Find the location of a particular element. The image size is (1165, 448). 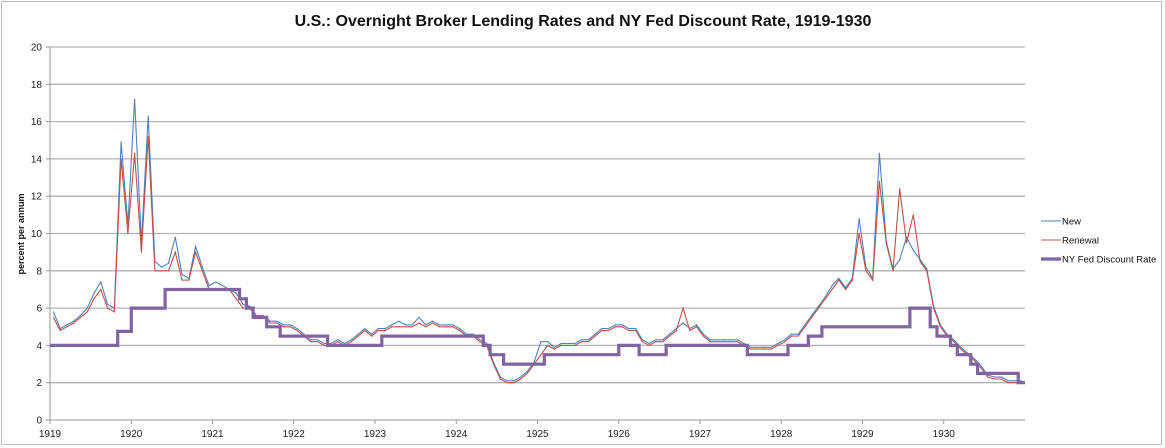

x-tick-label: 1927 is located at coordinates (700, 434).